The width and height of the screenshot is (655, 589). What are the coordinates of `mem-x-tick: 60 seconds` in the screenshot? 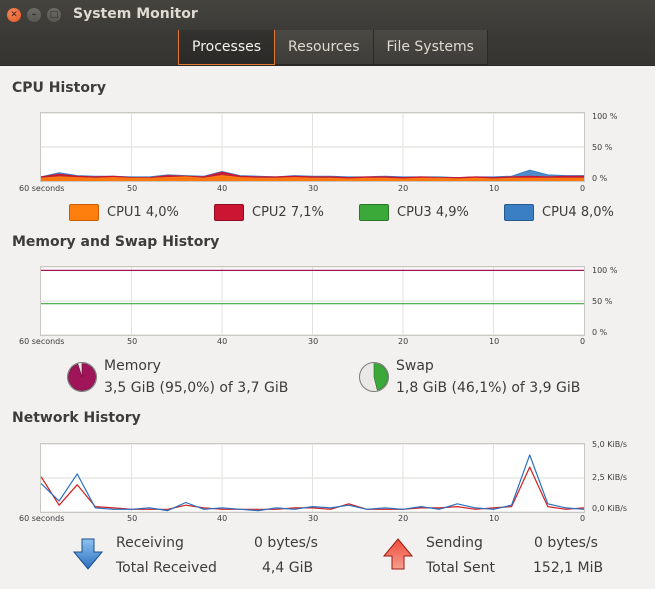 It's located at (42, 341).